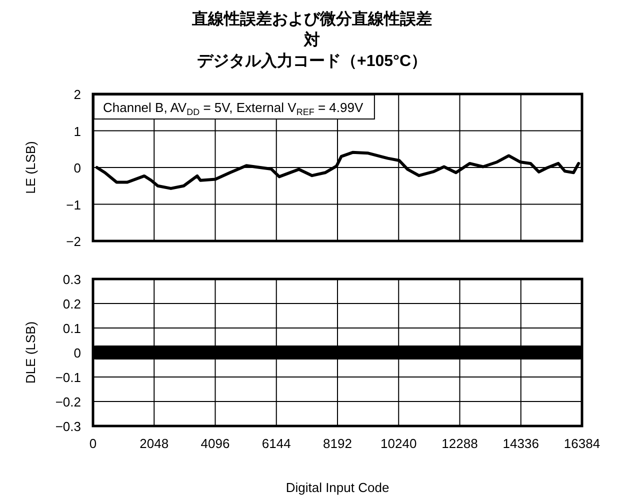  What do you see at coordinates (398, 443) in the screenshot?
I see `x-tick-label: 10240` at bounding box center [398, 443].